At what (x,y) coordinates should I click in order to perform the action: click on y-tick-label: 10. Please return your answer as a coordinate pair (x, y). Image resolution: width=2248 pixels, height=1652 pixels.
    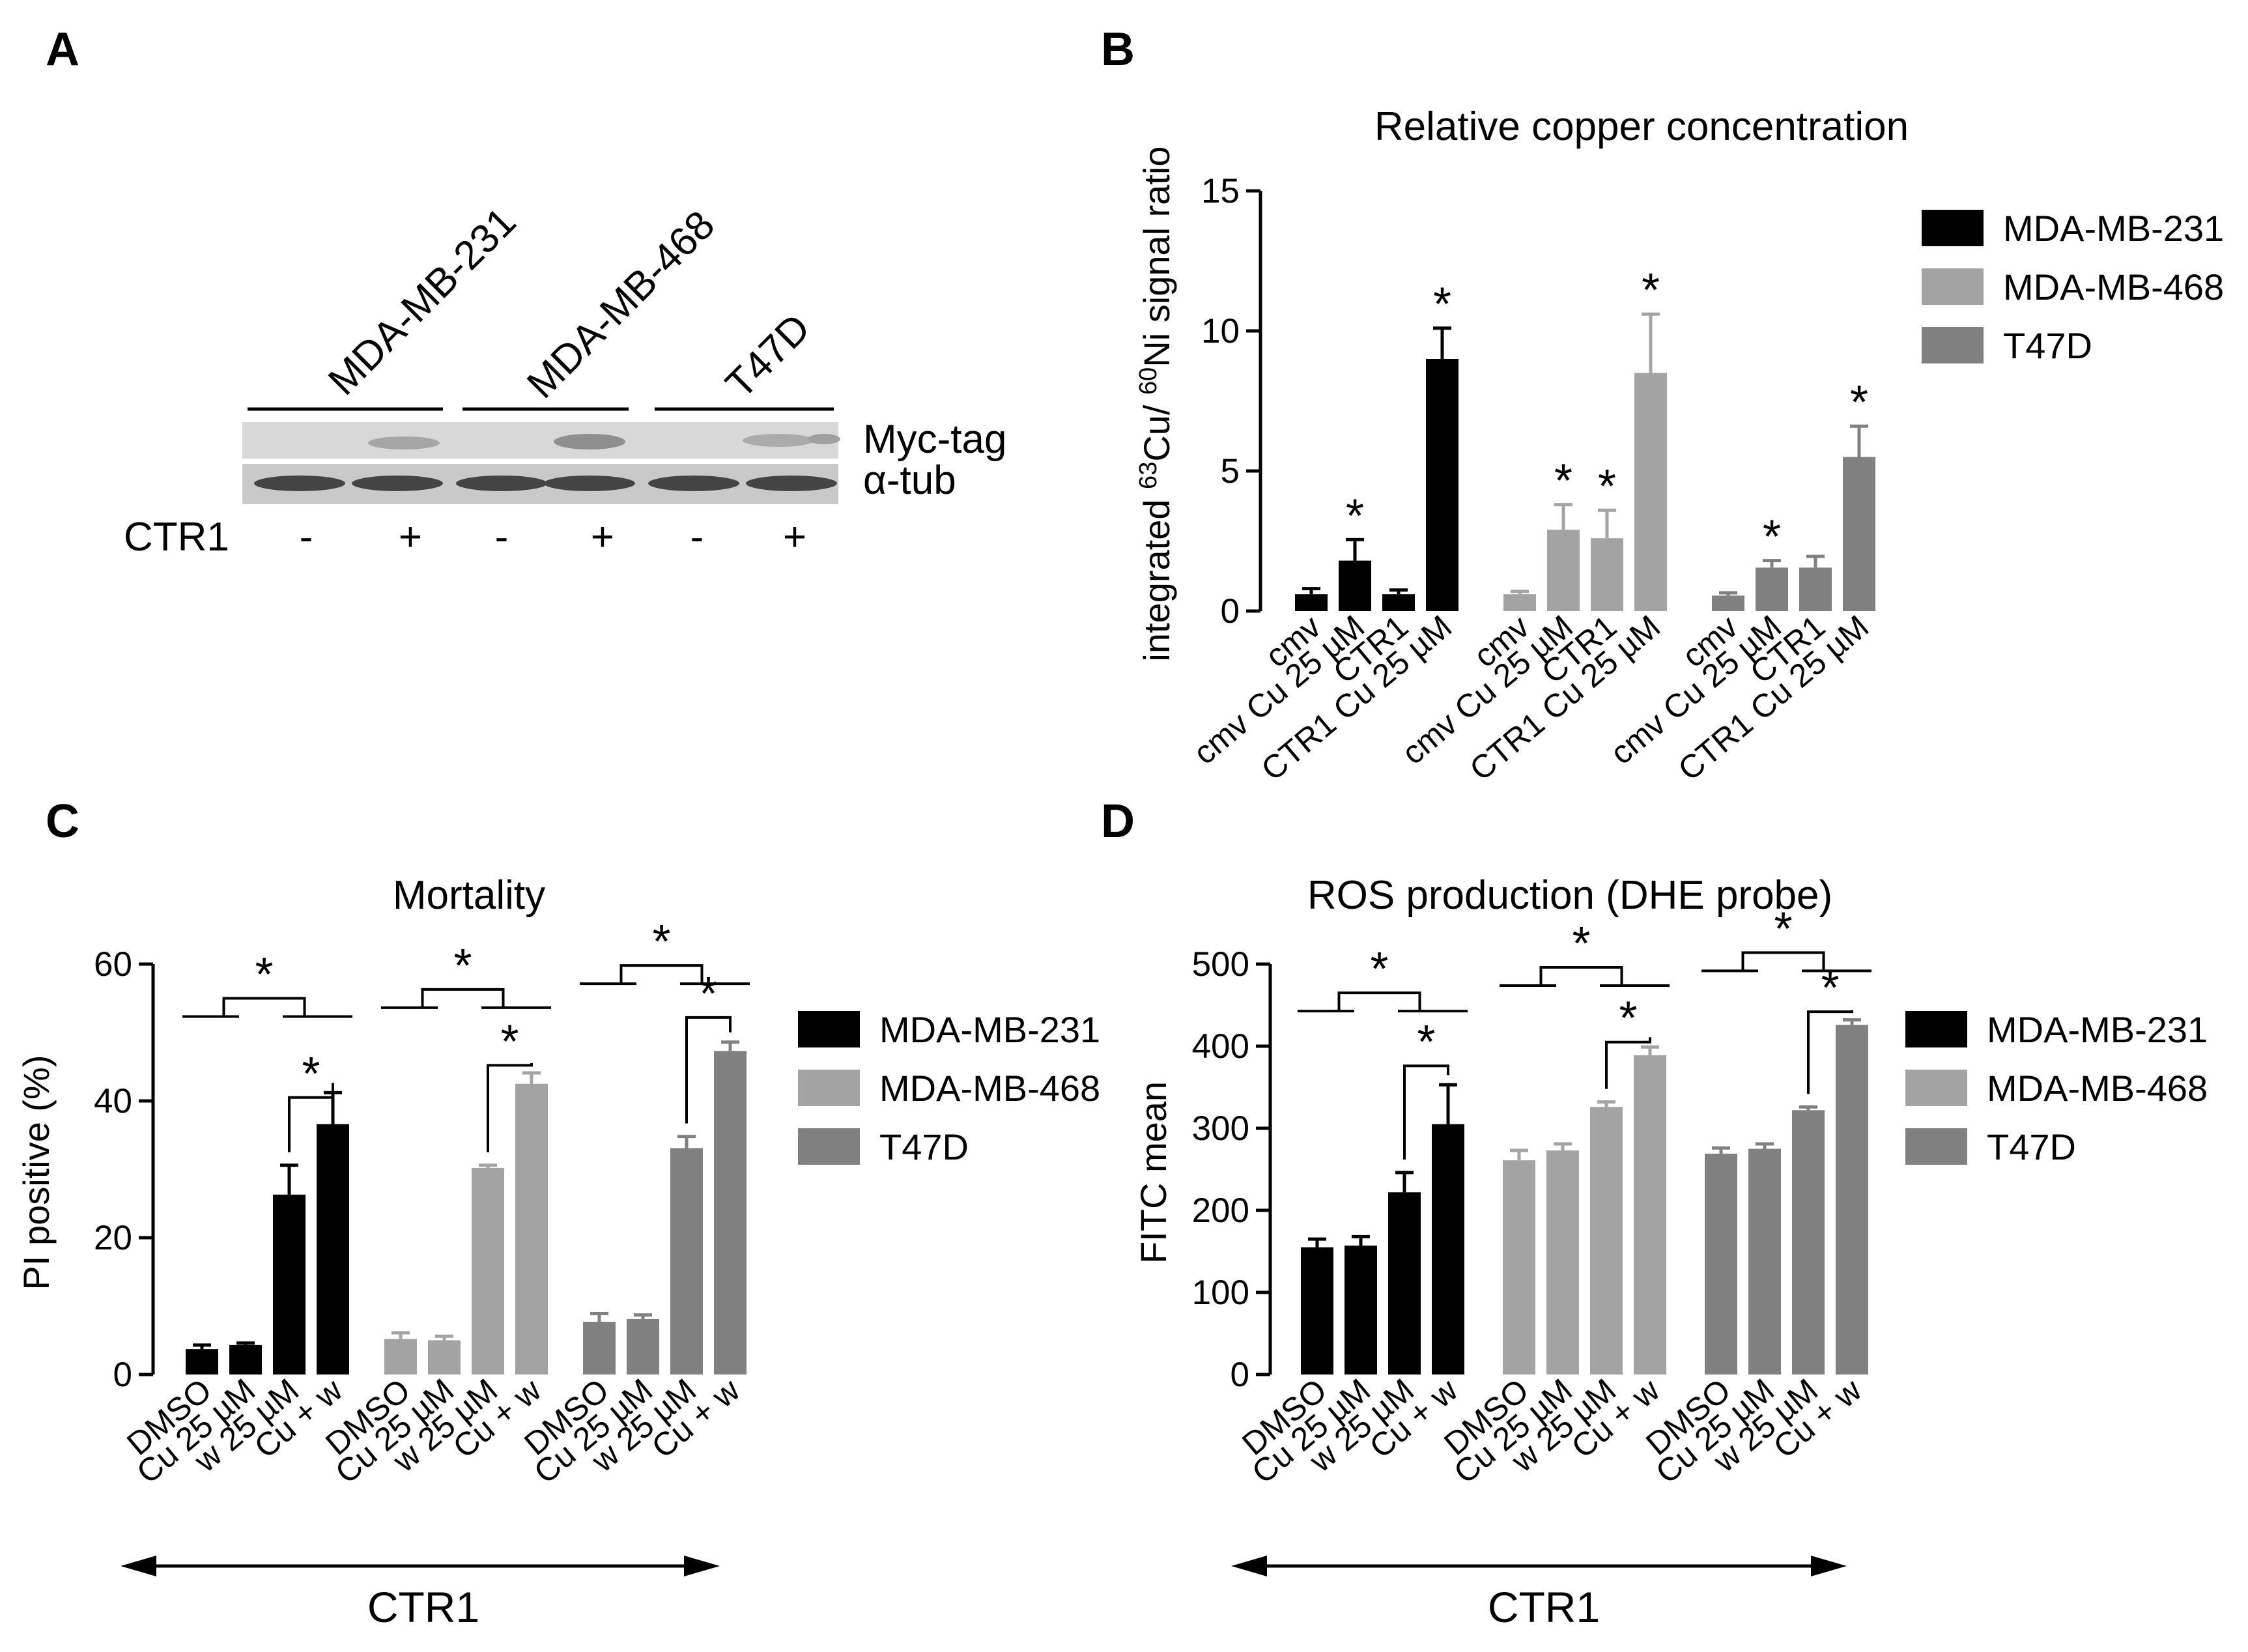
    Looking at the image, I should click on (1220, 331).